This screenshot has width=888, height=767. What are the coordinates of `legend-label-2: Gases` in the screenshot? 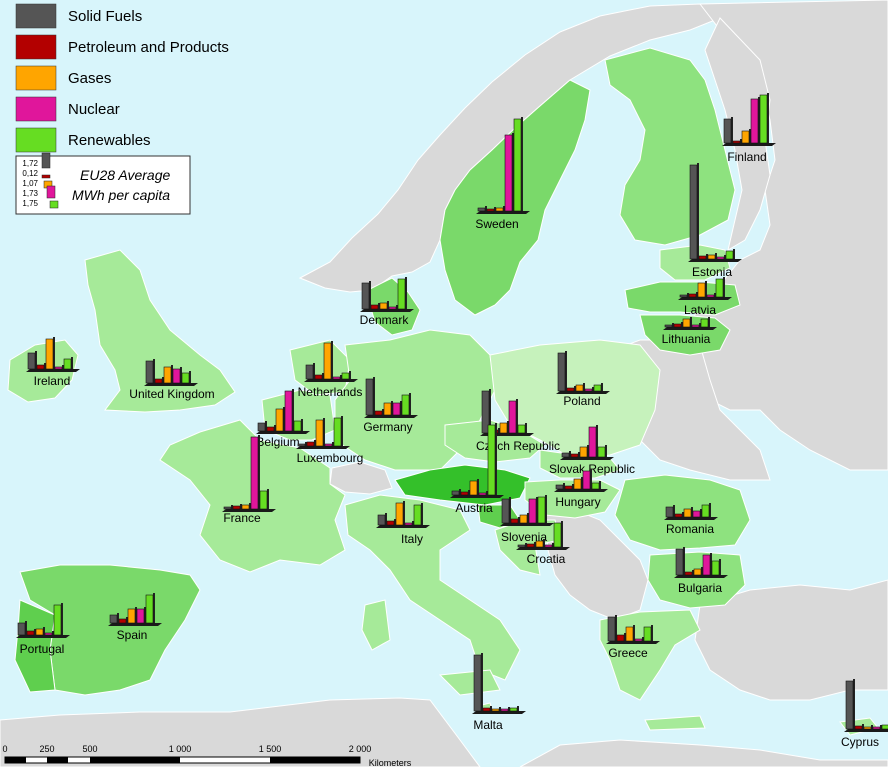 It's located at (89, 78).